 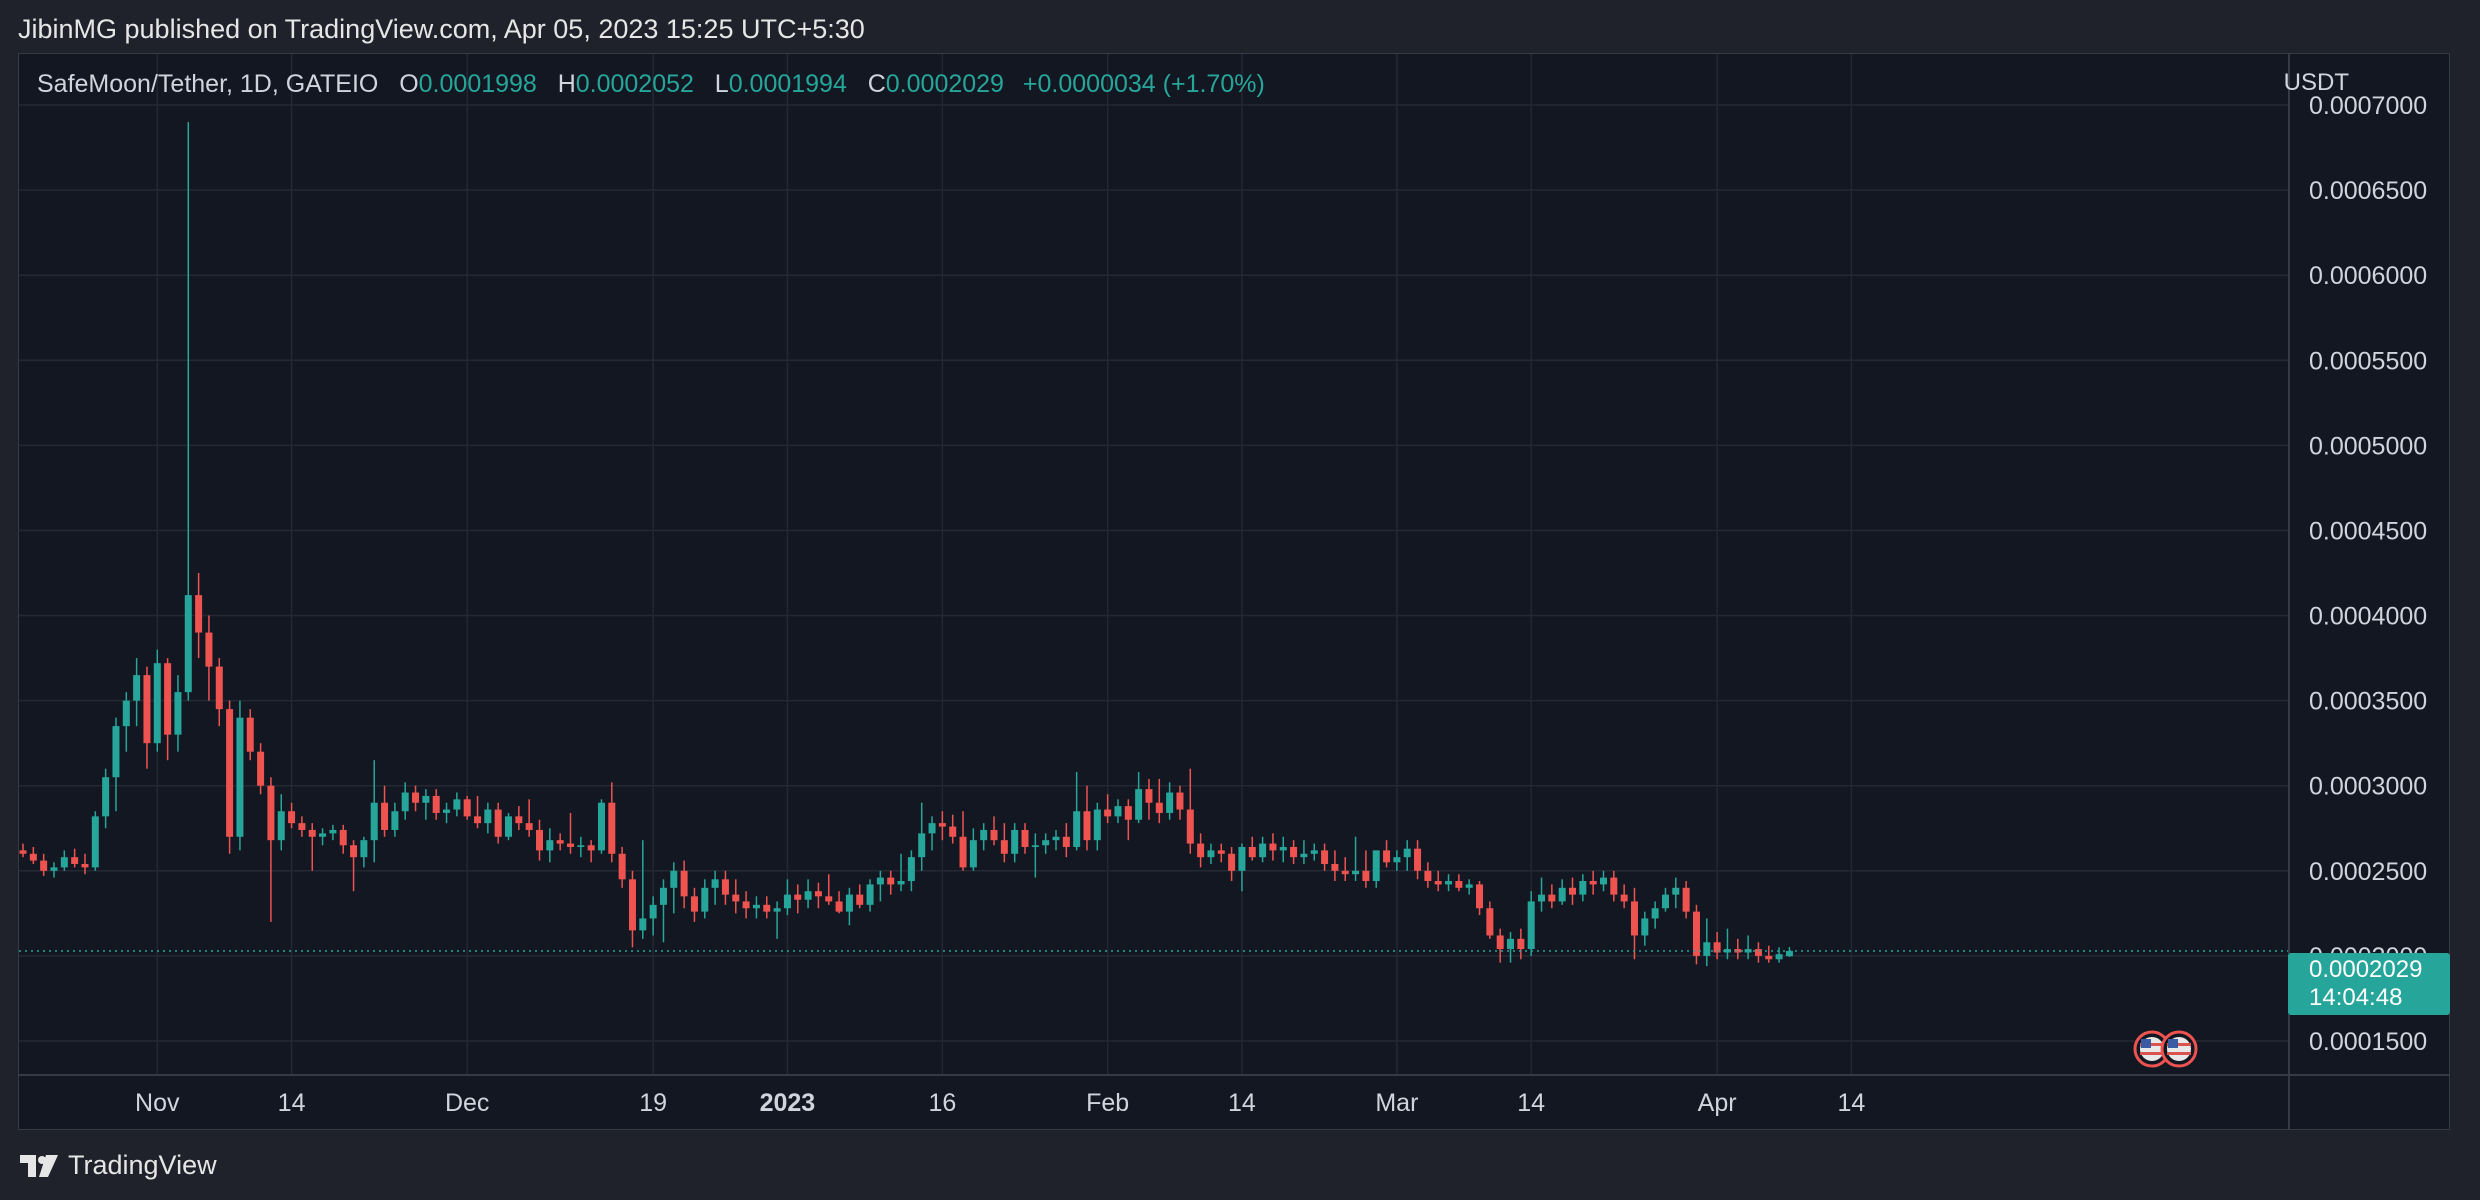 I want to click on high-label: H, so click(x=567, y=84).